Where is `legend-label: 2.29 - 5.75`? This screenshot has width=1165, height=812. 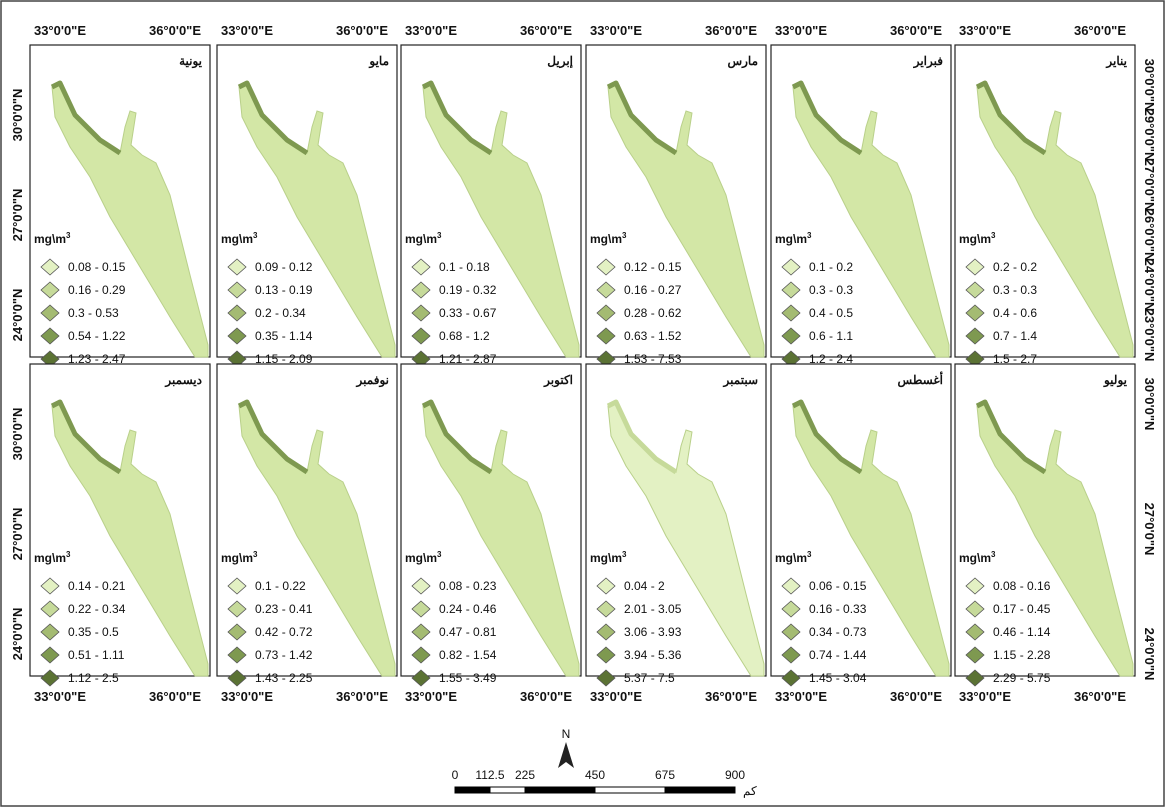 legend-label: 2.29 - 5.75 is located at coordinates (1022, 678).